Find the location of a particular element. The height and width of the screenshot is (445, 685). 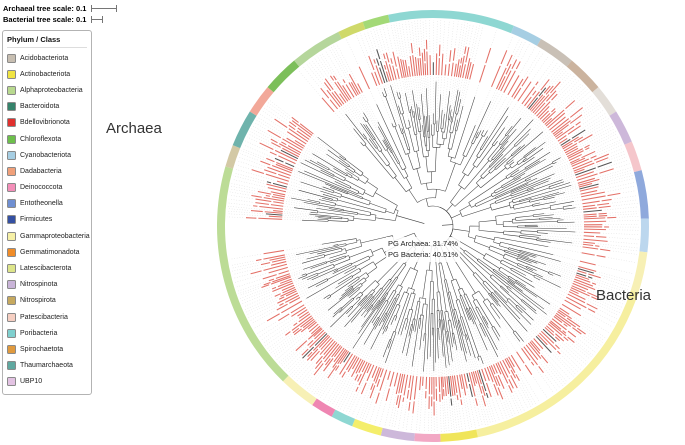

legend-item-label: Firmicutes is located at coordinates (36, 220).